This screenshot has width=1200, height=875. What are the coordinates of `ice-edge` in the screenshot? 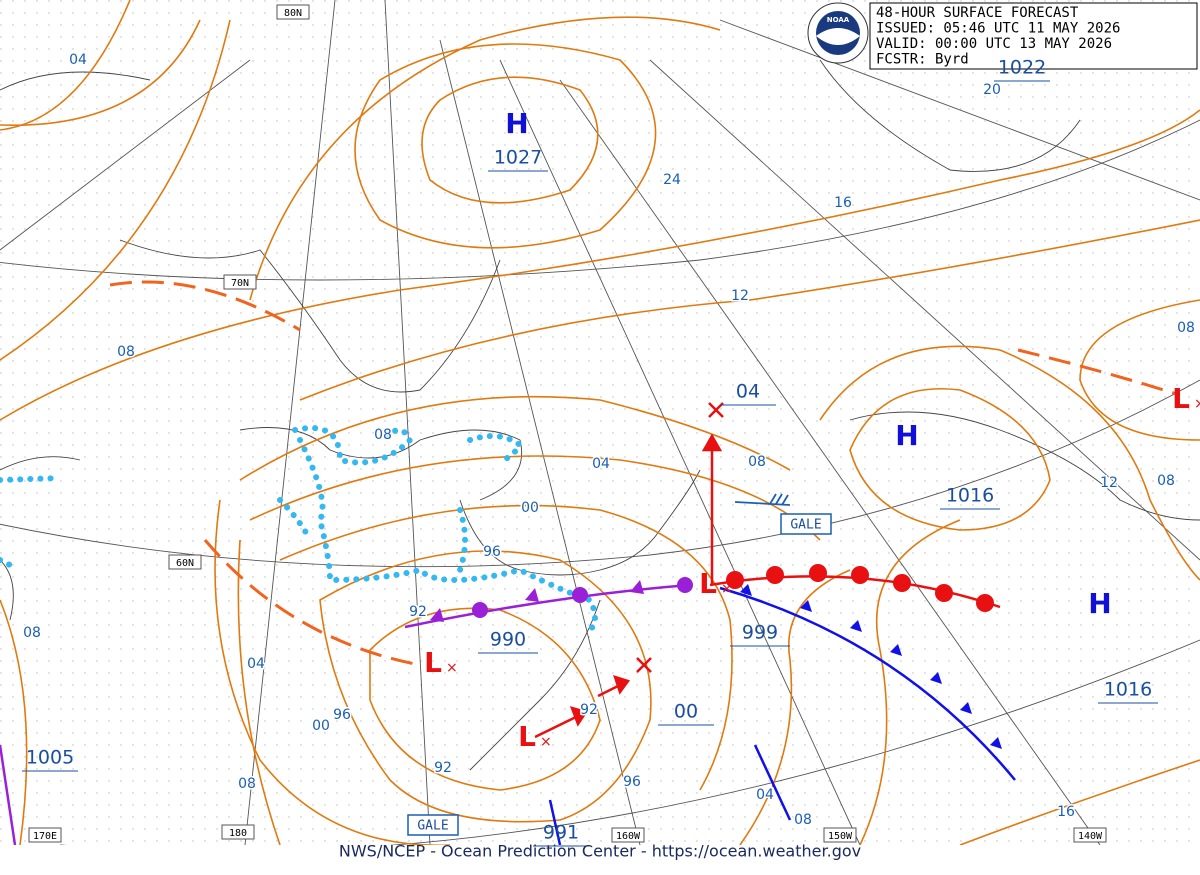 It's located at (299, 529).